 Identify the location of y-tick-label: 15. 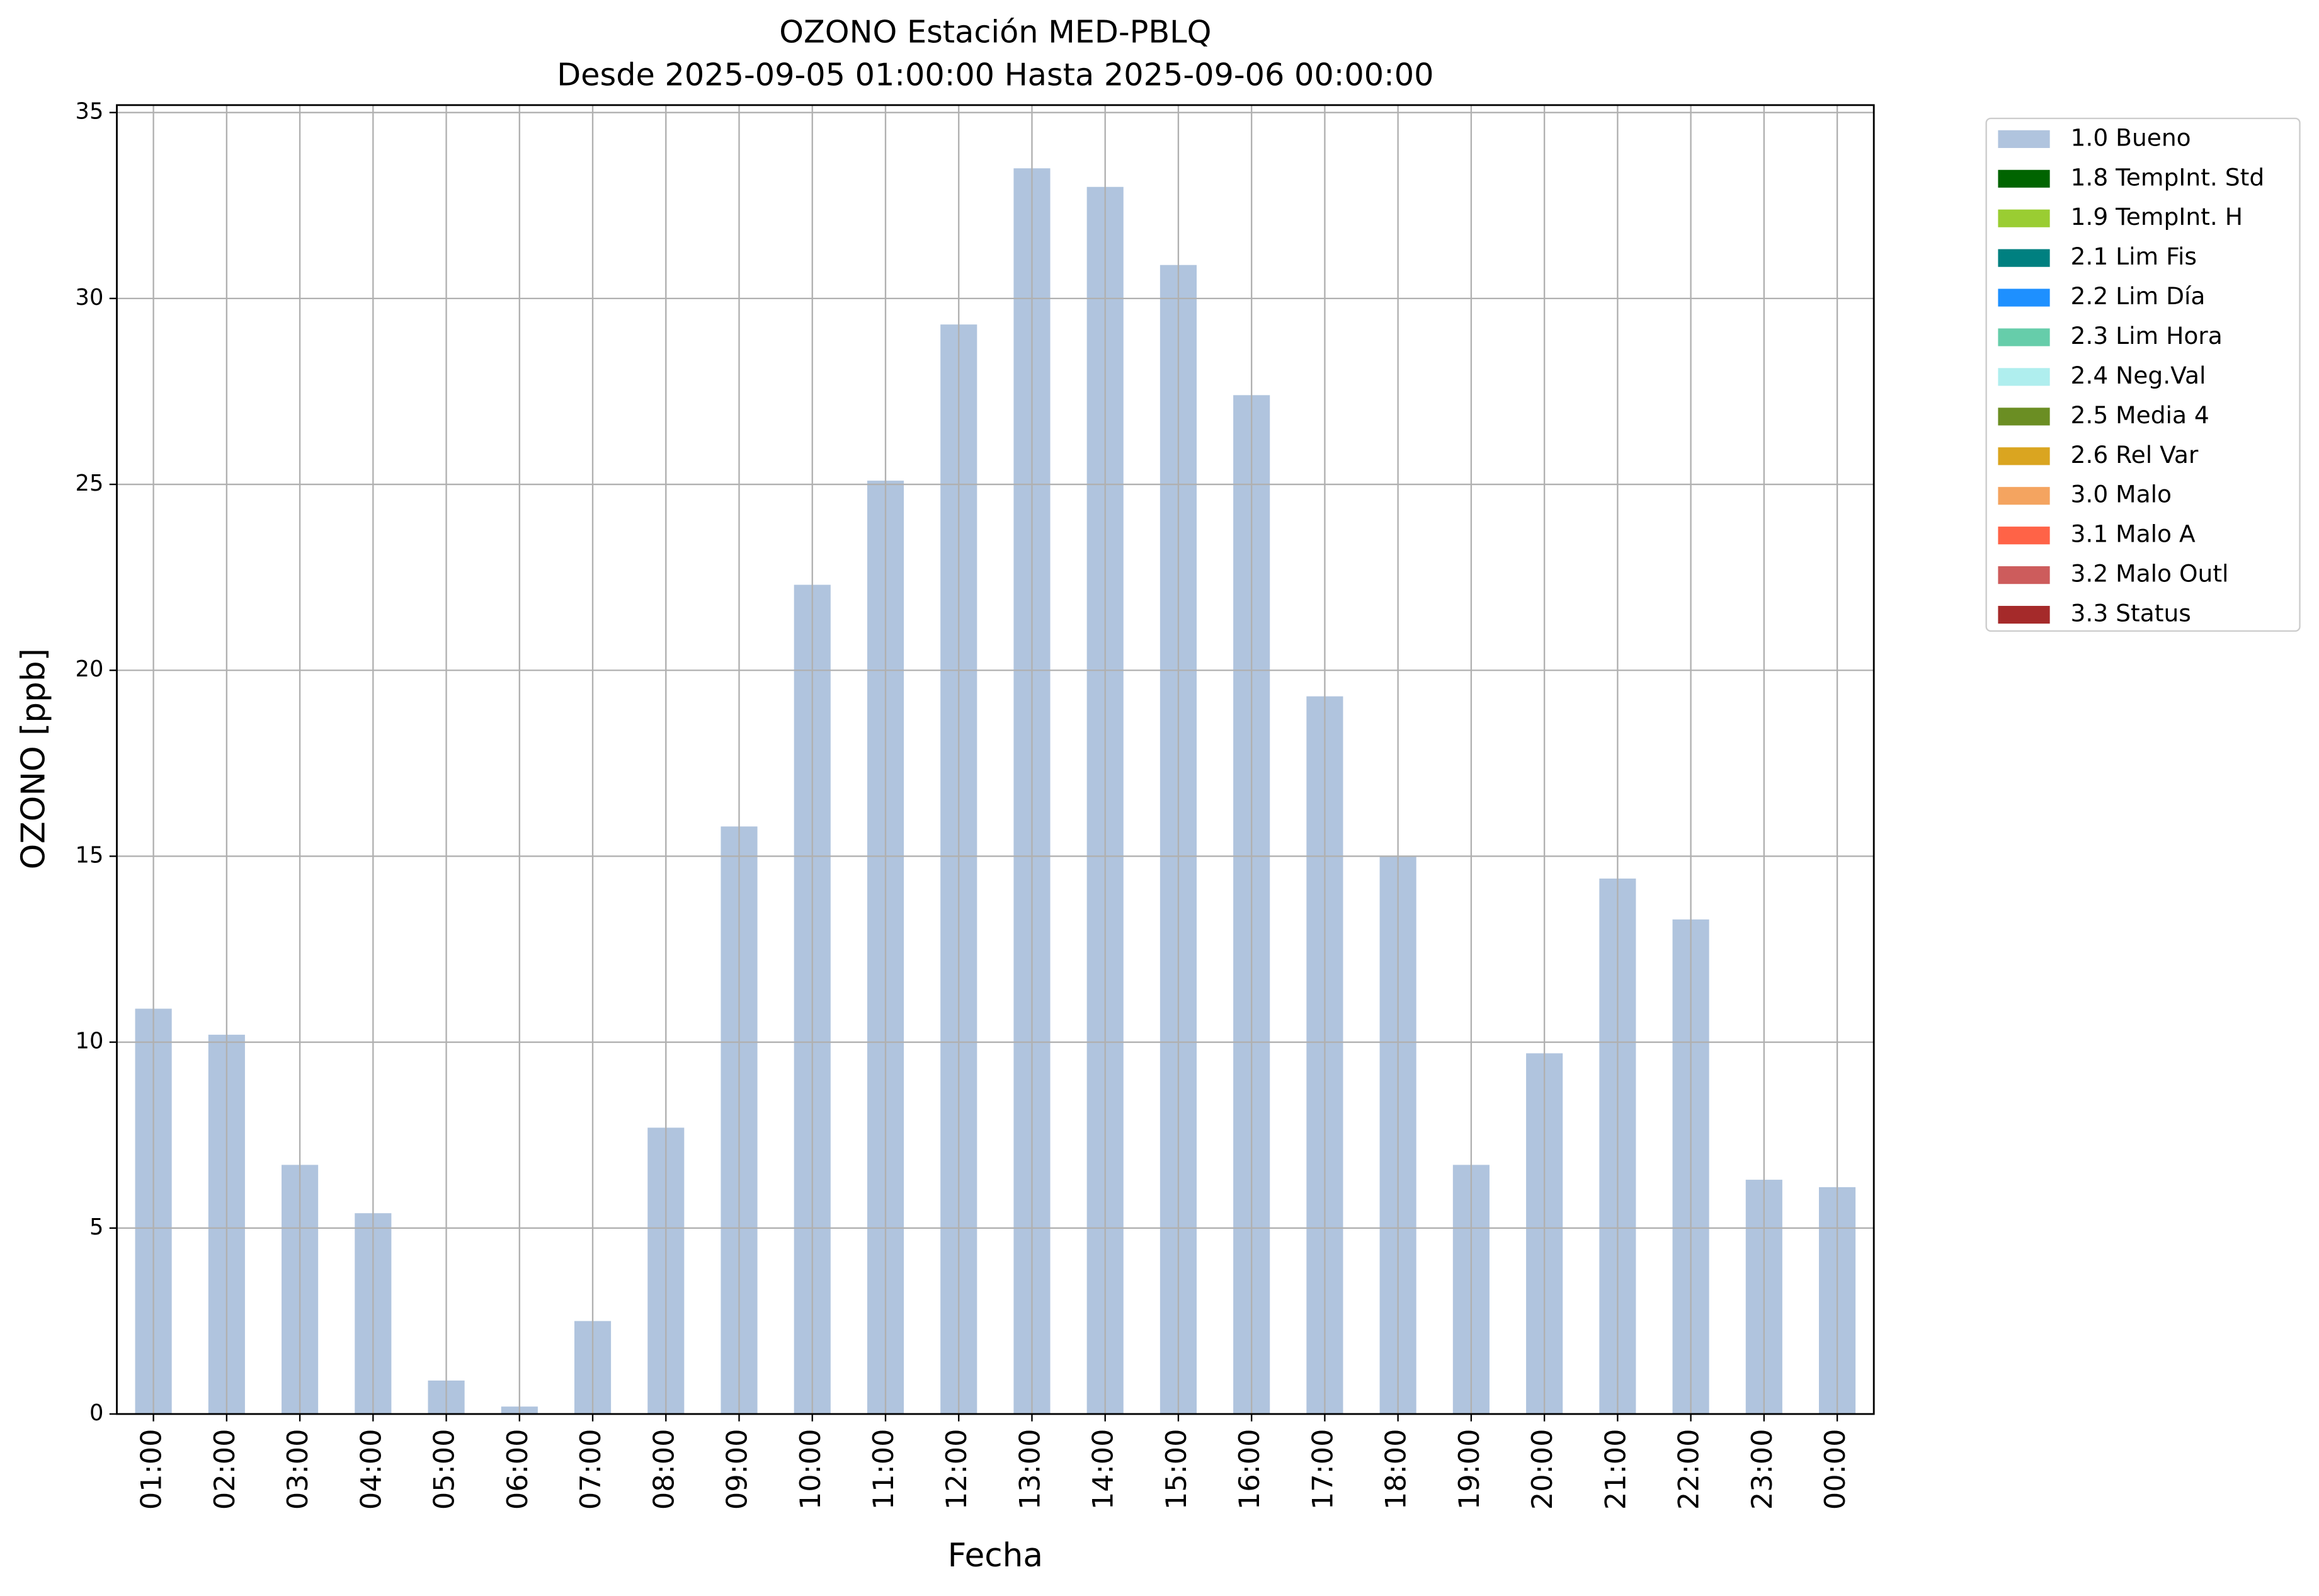
(90, 855).